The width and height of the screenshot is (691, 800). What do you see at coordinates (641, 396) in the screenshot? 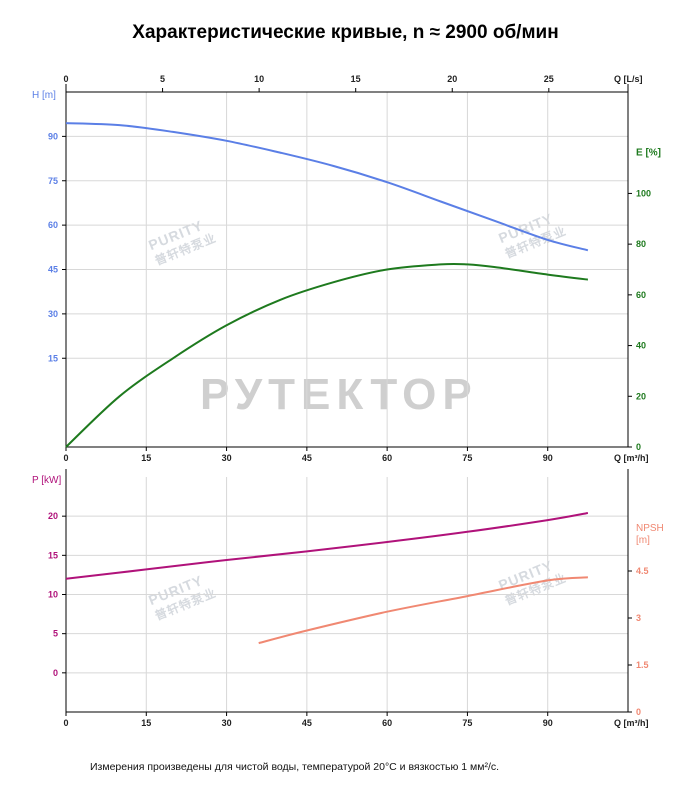
I see `y-right-tick-label: 20` at bounding box center [641, 396].